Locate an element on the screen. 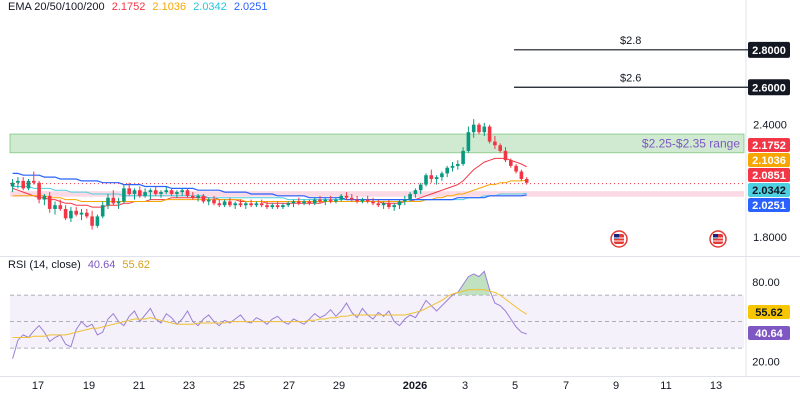  time-axis: 17 19 21 23 25 27 29 2026 3 5 7 9 11 13 is located at coordinates (400, 384).